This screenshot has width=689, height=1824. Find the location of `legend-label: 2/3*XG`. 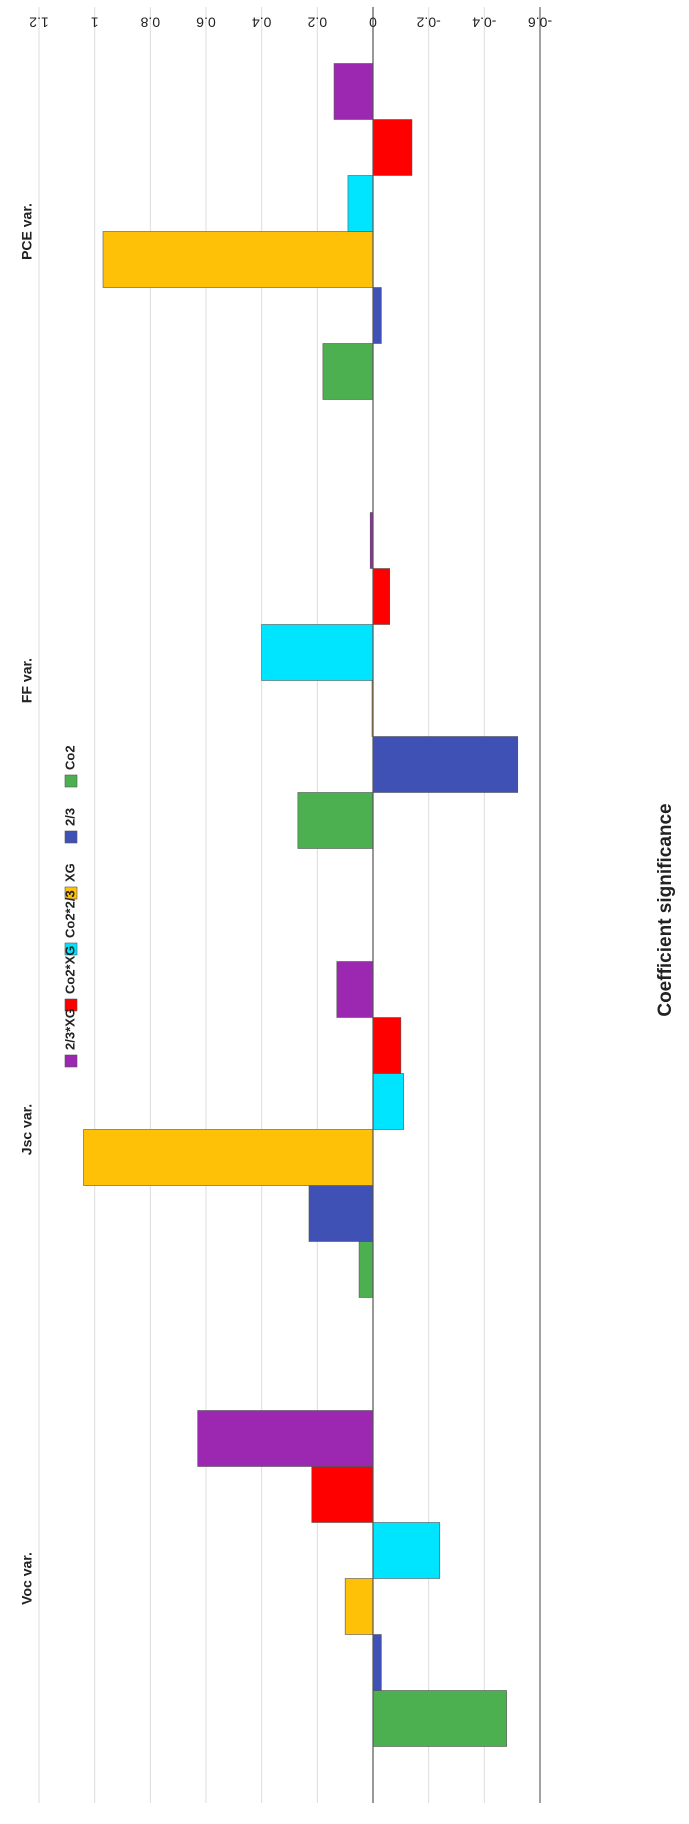

legend-label: 2/3*XG is located at coordinates (69, 1029).